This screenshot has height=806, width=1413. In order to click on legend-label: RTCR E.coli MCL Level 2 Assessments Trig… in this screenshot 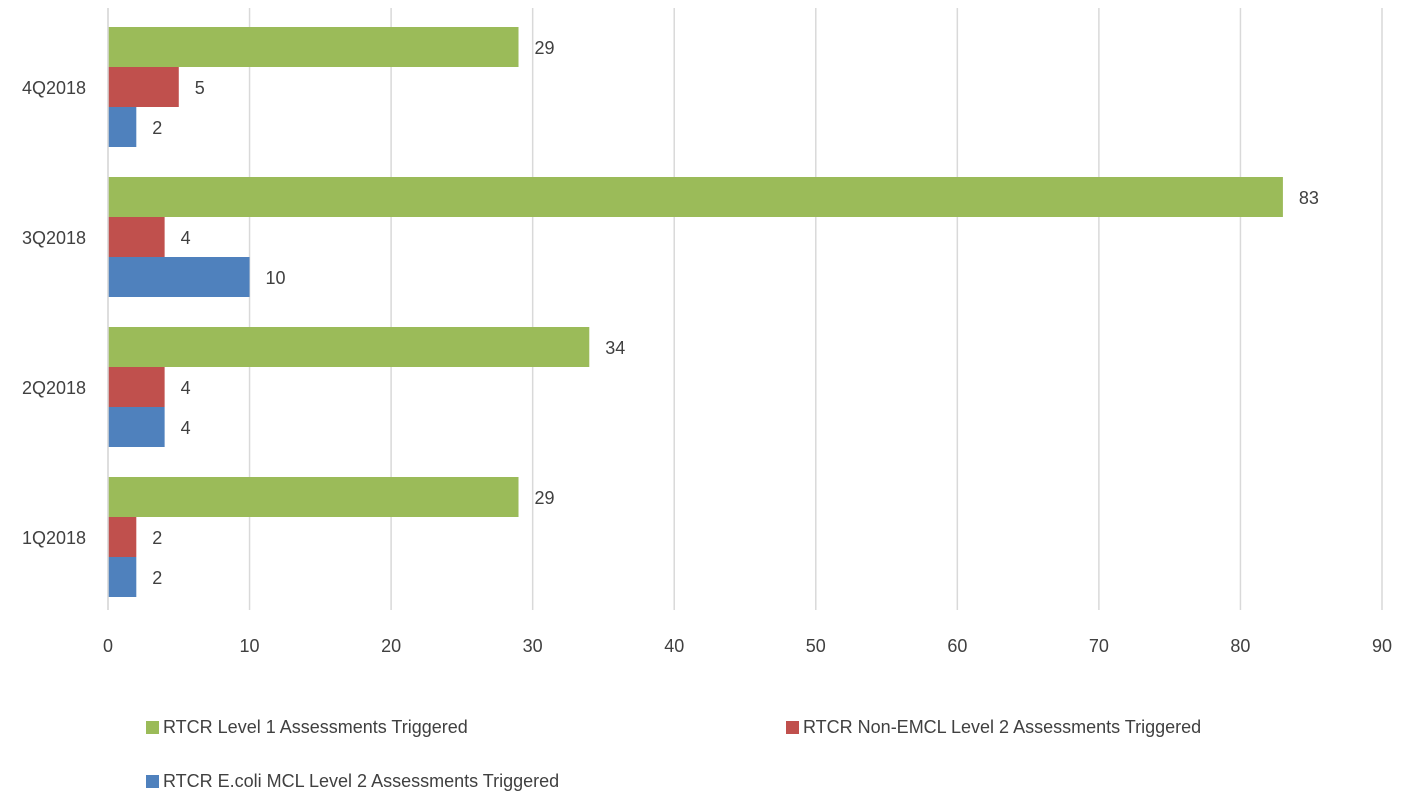, I will do `click(361, 781)`.